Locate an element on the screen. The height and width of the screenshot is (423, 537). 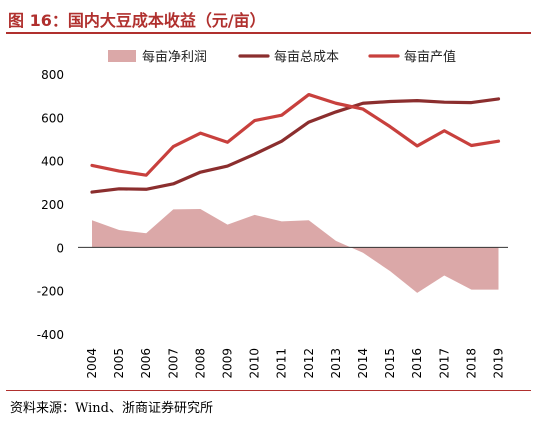
legend-net-profit: 每亩净利润 is located at coordinates (157, 57).